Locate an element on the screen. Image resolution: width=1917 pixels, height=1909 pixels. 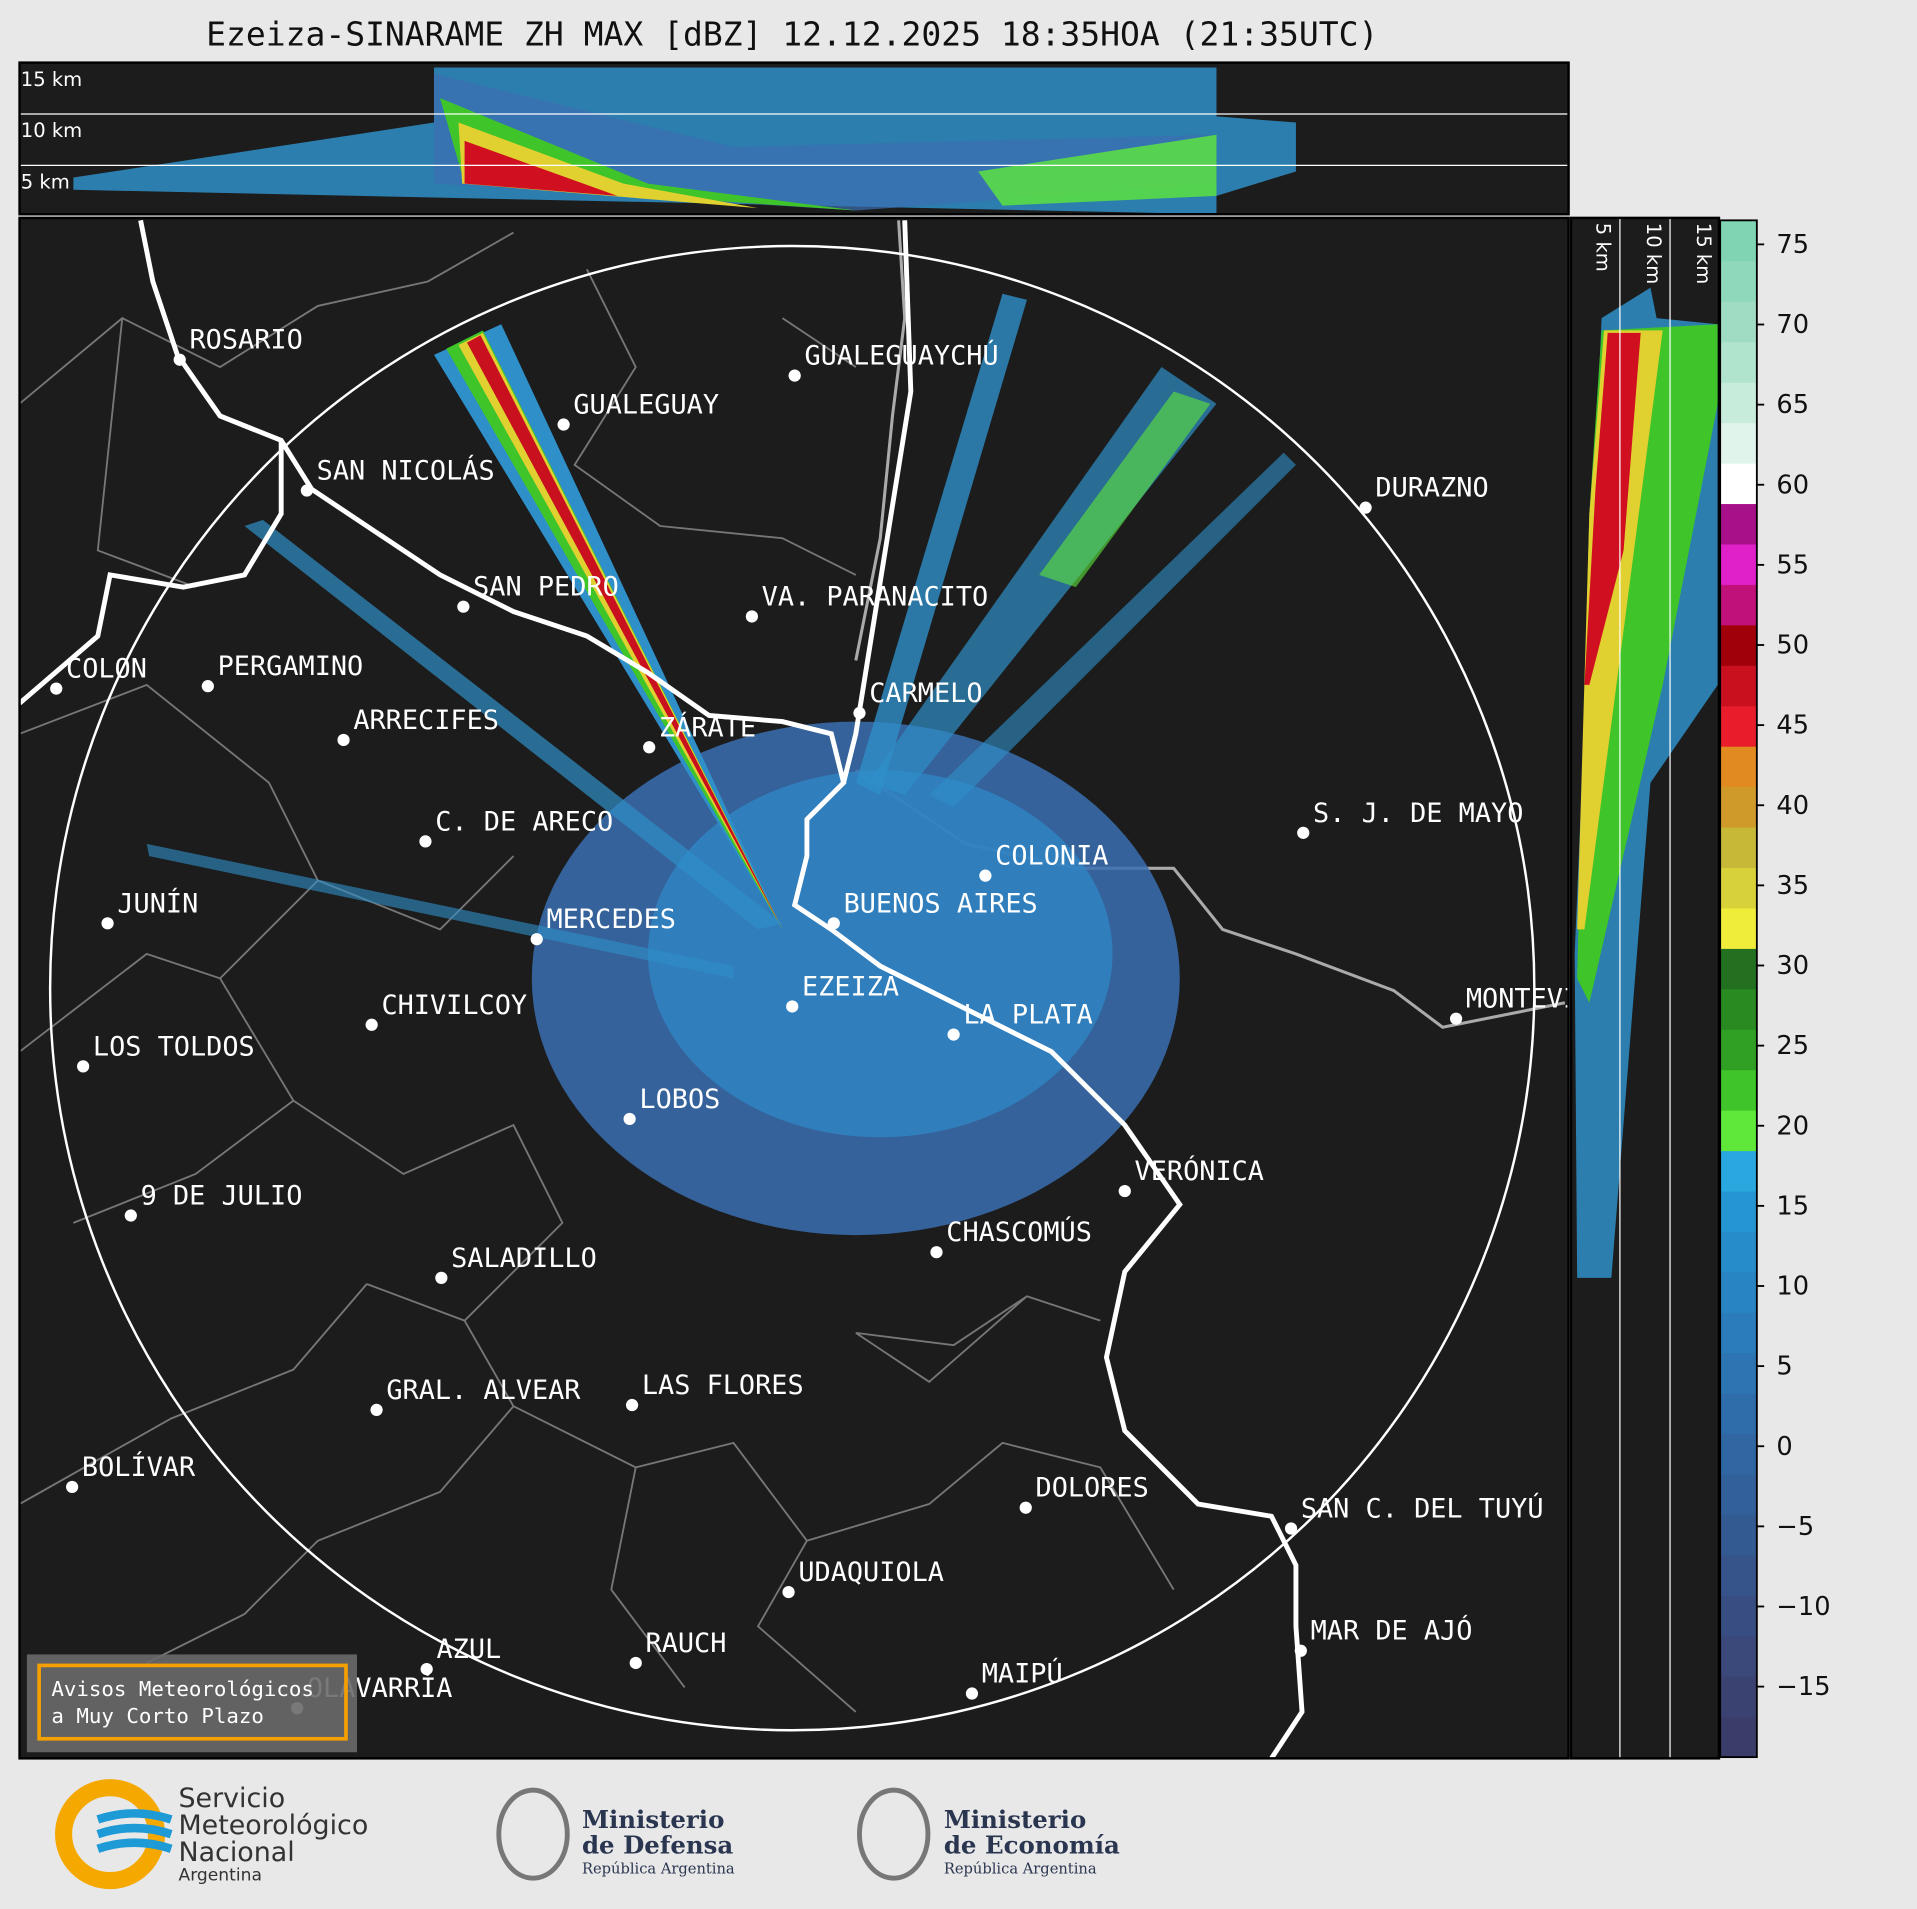
city-label: VA. PARANACITO is located at coordinates (875, 596).